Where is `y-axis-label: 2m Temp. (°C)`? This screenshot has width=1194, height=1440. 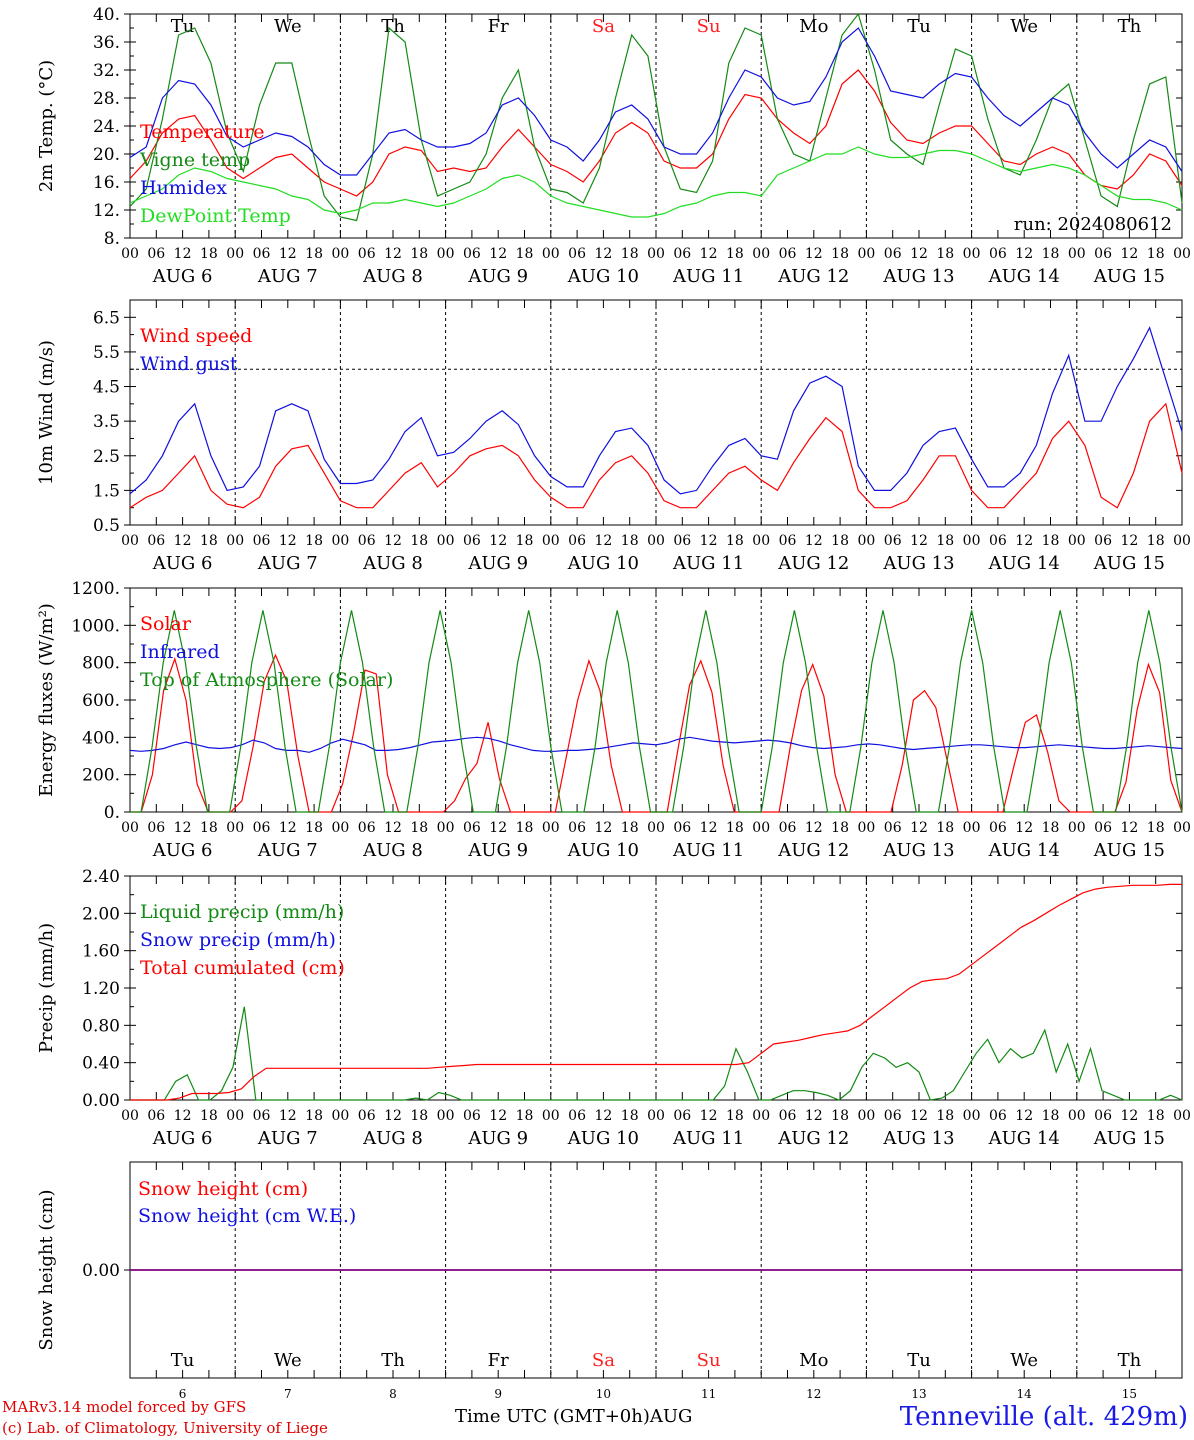 y-axis-label: 2m Temp. (°C) is located at coordinates (46, 126).